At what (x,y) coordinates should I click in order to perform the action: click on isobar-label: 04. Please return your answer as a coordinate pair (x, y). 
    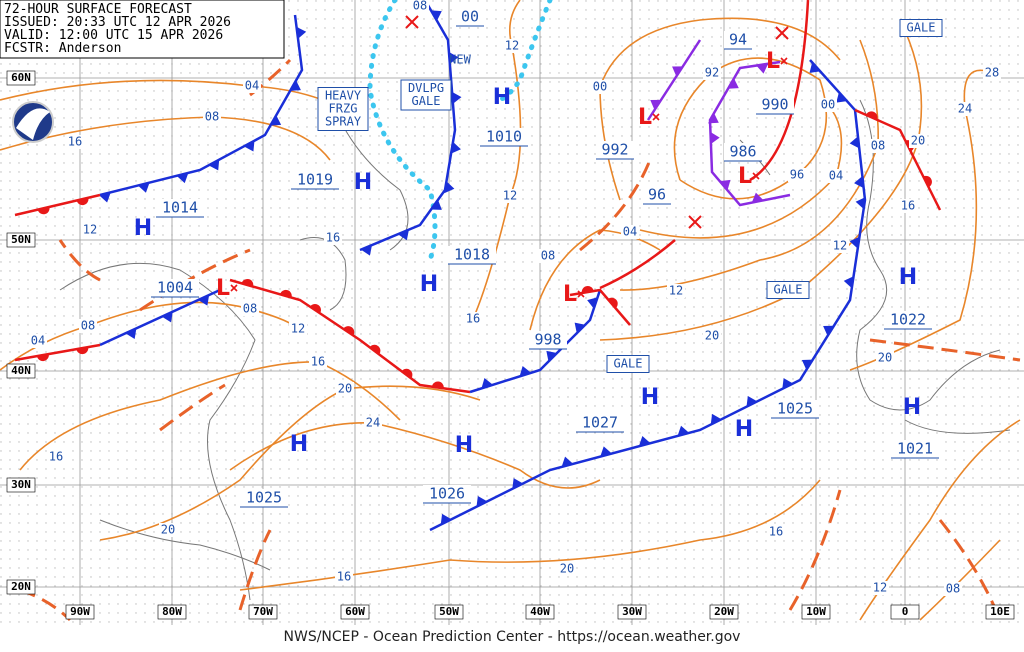
    Looking at the image, I should click on (252, 86).